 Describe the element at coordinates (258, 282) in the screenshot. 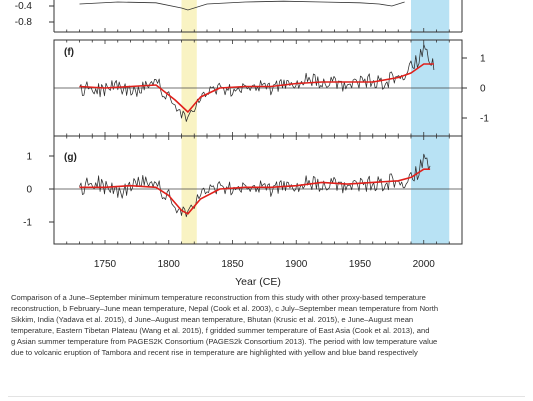

I see `x-axis-label: Year (CE)` at that location.